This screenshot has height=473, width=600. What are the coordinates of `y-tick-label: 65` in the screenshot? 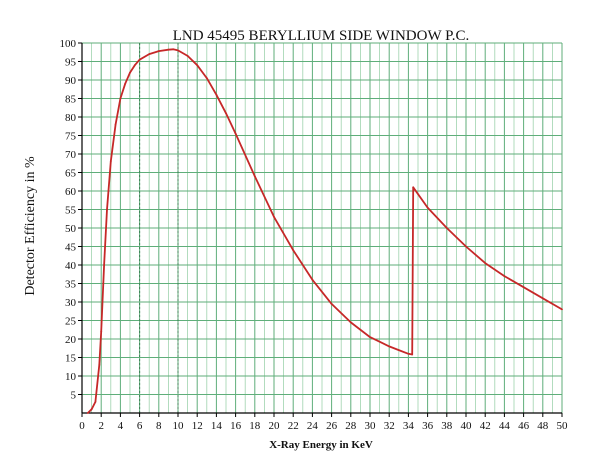 It's located at (71, 174).